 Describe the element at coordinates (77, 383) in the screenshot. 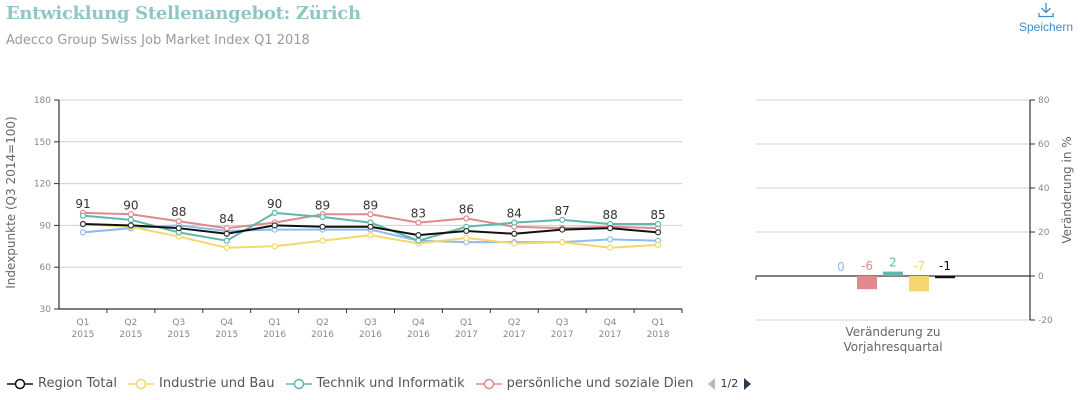

I see `legend-label: Region Total` at that location.